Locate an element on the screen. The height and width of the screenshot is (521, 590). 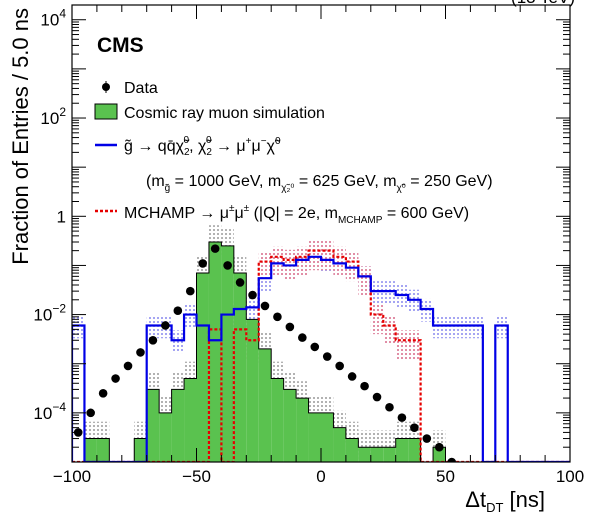
legend-data-label: Data is located at coordinates (141, 88).